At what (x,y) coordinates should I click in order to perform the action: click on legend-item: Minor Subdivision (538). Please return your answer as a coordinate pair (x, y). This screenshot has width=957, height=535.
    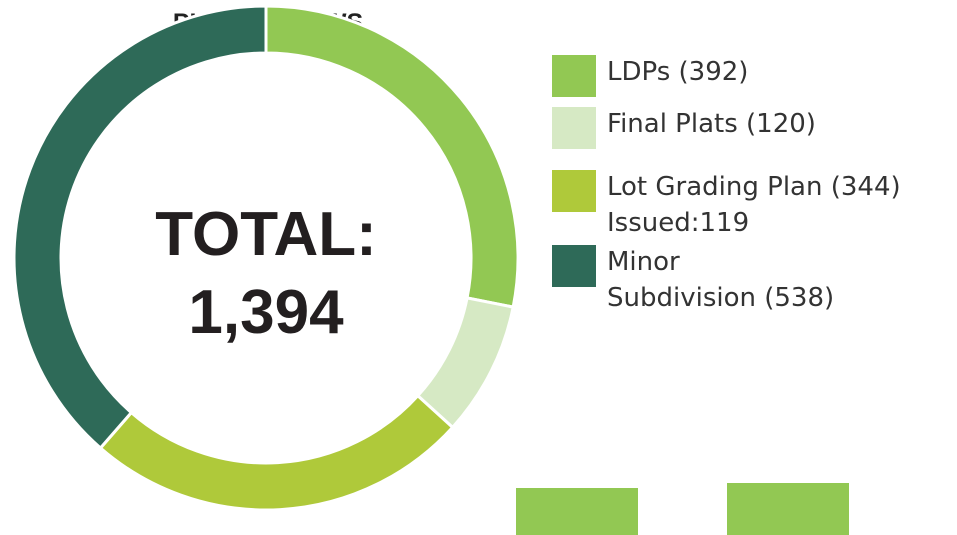
    Looking at the image, I should click on (693, 280).